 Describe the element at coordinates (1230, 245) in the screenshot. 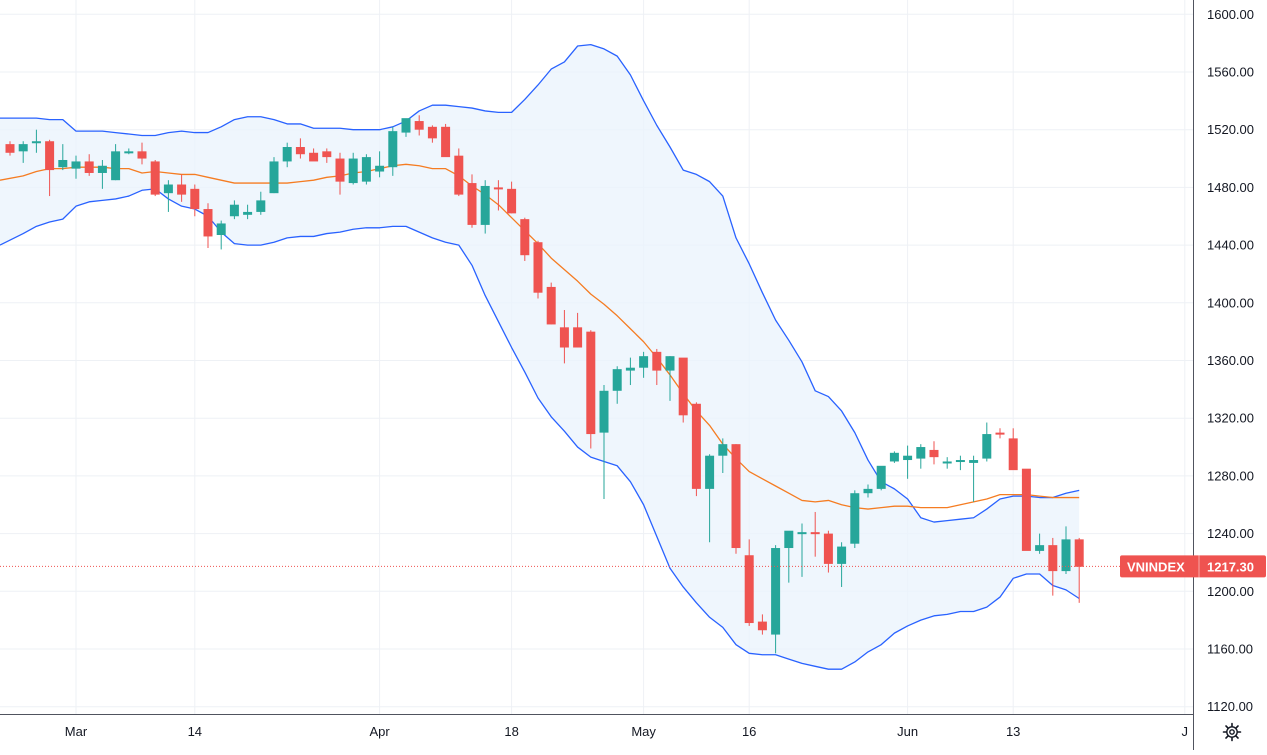

I see `y-tick-label: 1440.00` at that location.